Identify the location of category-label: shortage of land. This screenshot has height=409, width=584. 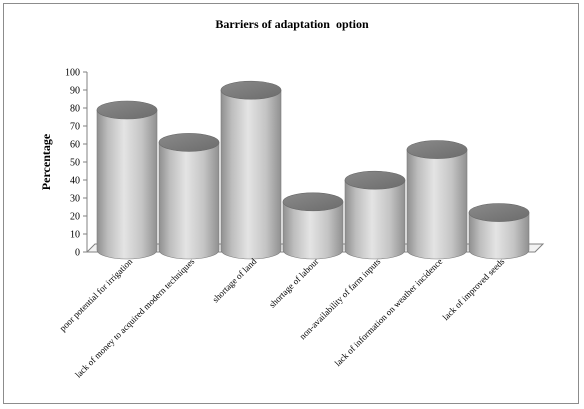
(234, 280).